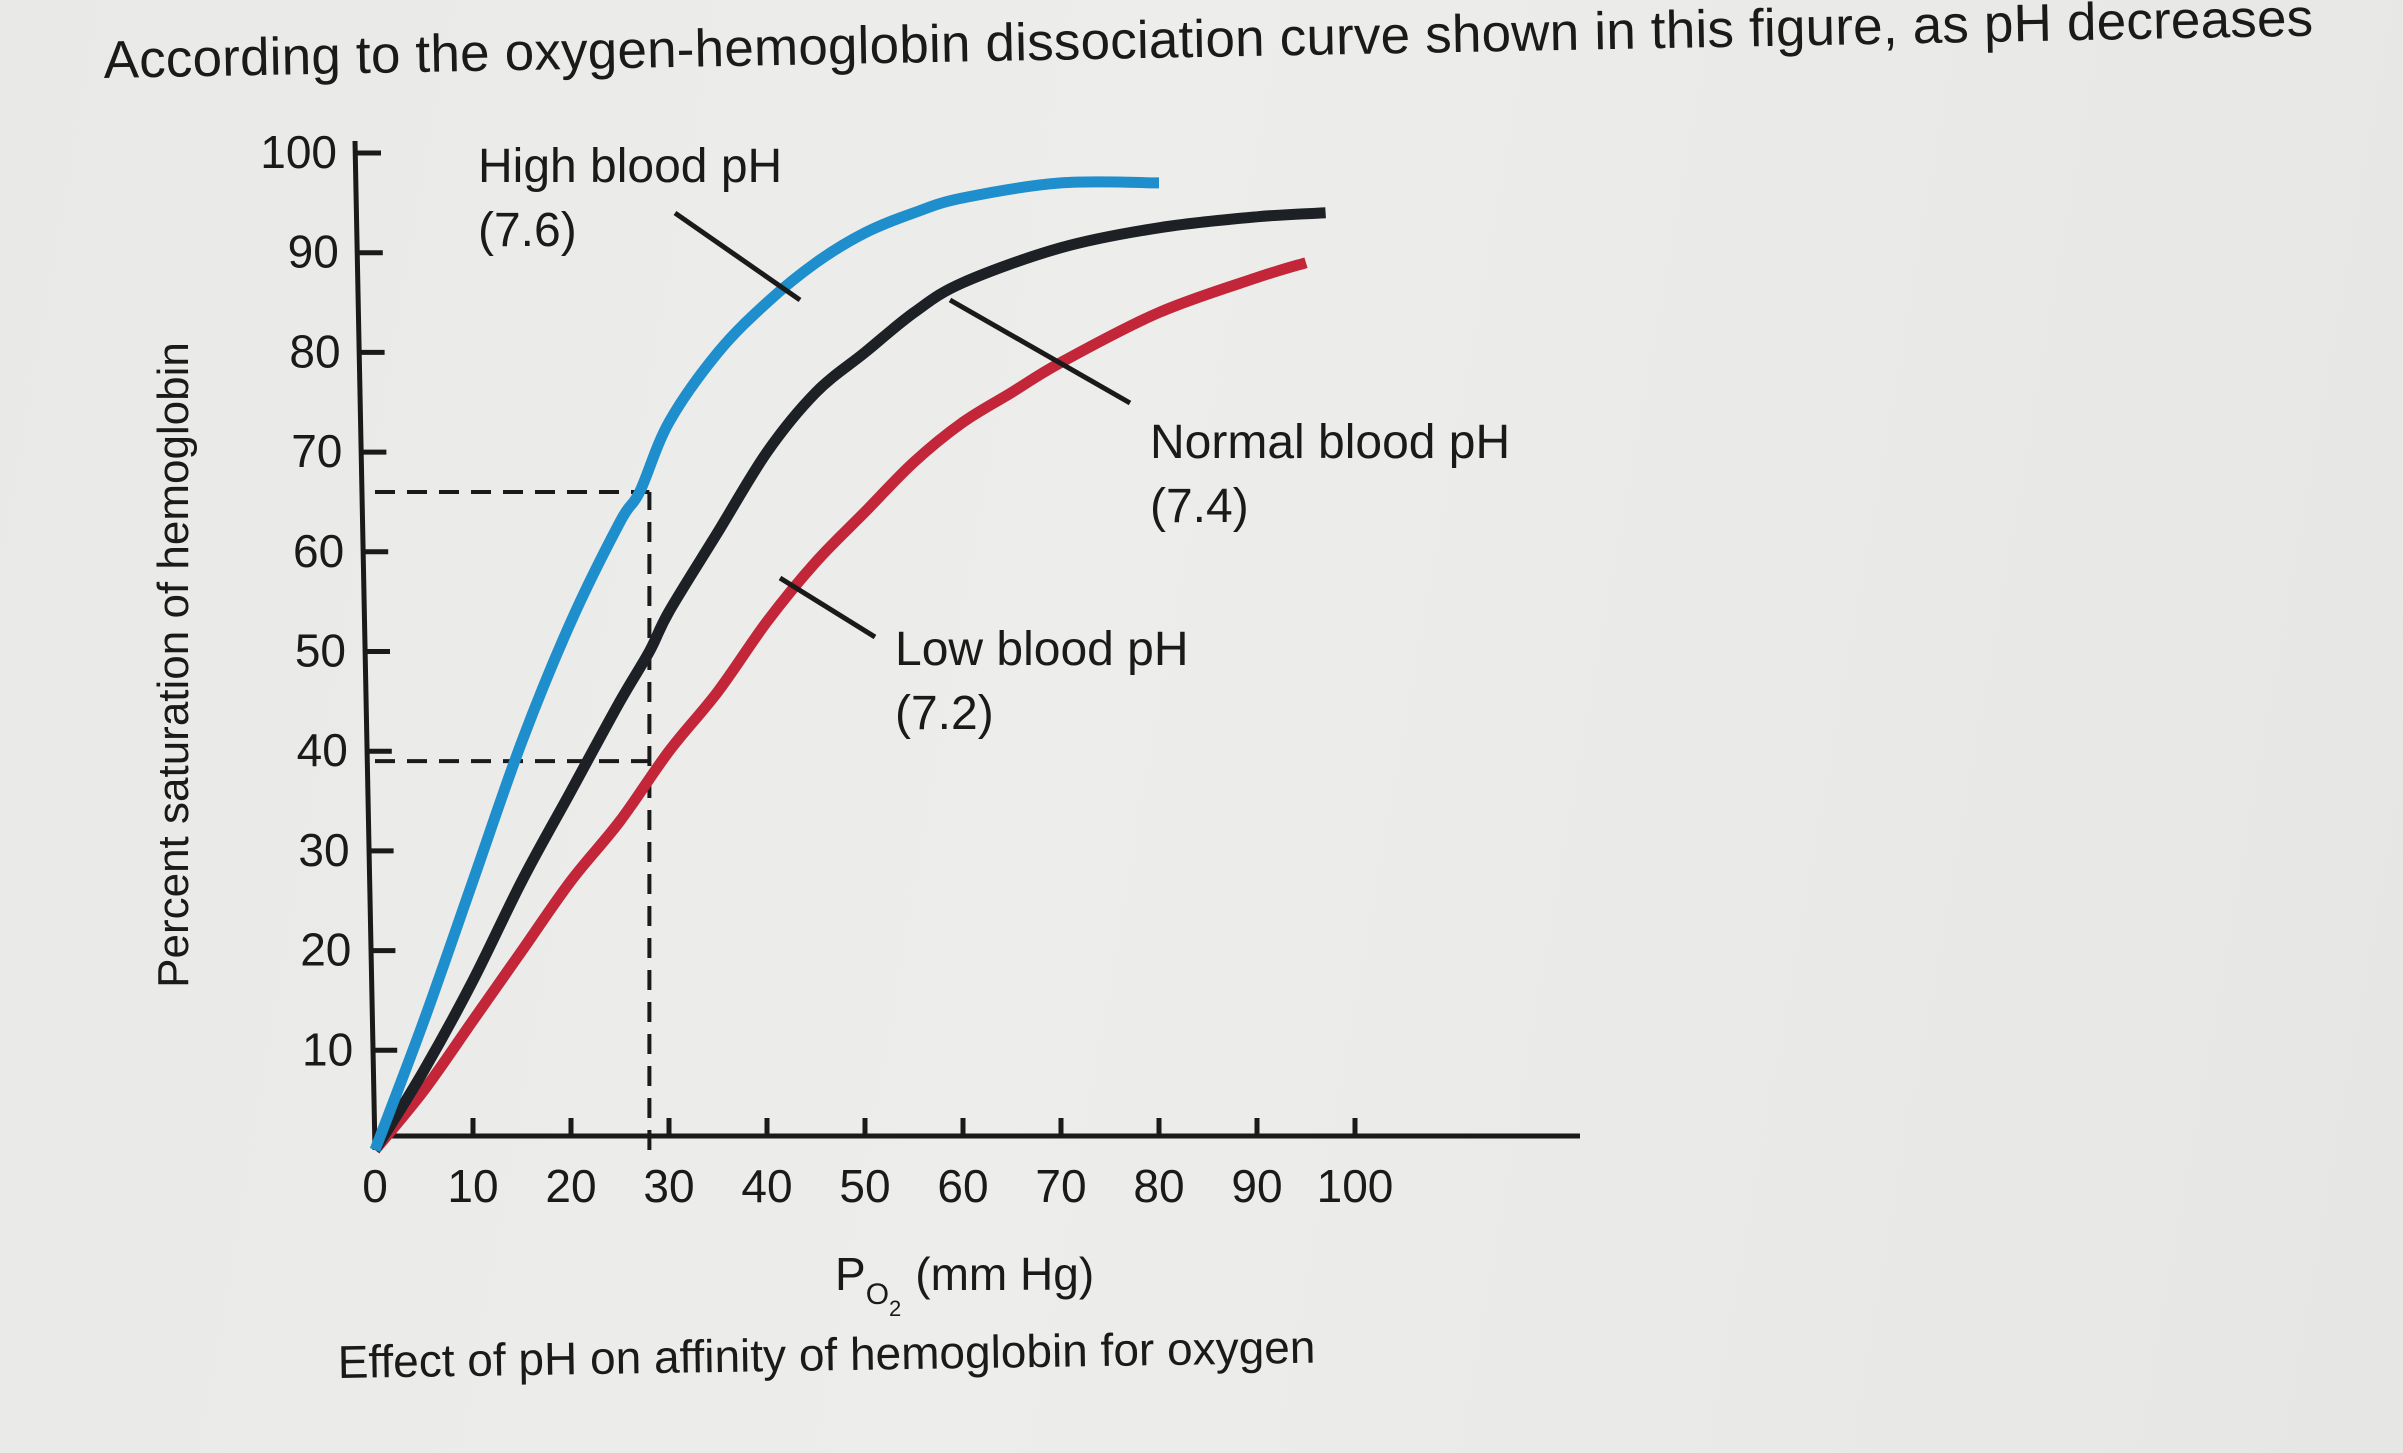 Image resolution: width=2403 pixels, height=1453 pixels. What do you see at coordinates (962, 1186) in the screenshot?
I see `x-tick-label: 60` at bounding box center [962, 1186].